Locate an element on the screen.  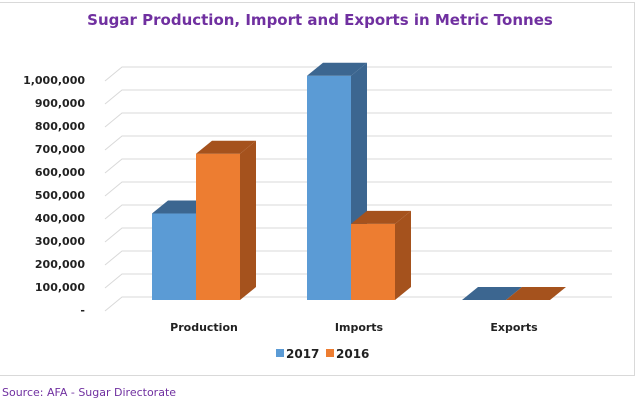
y-tick-label: 300,000 is located at coordinates (60, 241).